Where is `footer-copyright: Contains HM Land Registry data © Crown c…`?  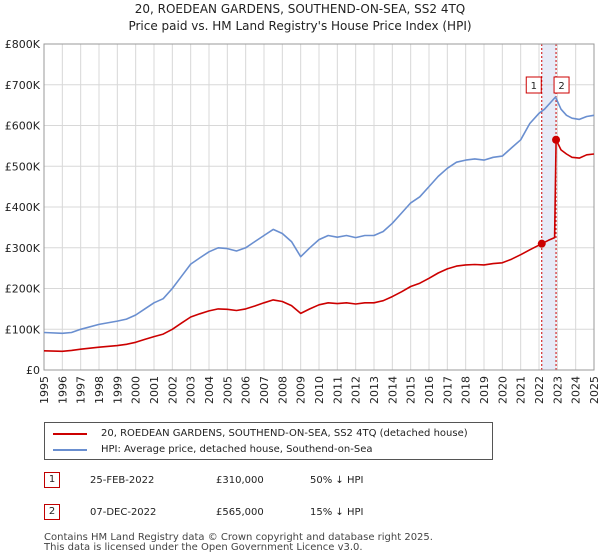
footer-copyright: Contains HM Land Registry data © Crown c… is located at coordinates (238, 537).